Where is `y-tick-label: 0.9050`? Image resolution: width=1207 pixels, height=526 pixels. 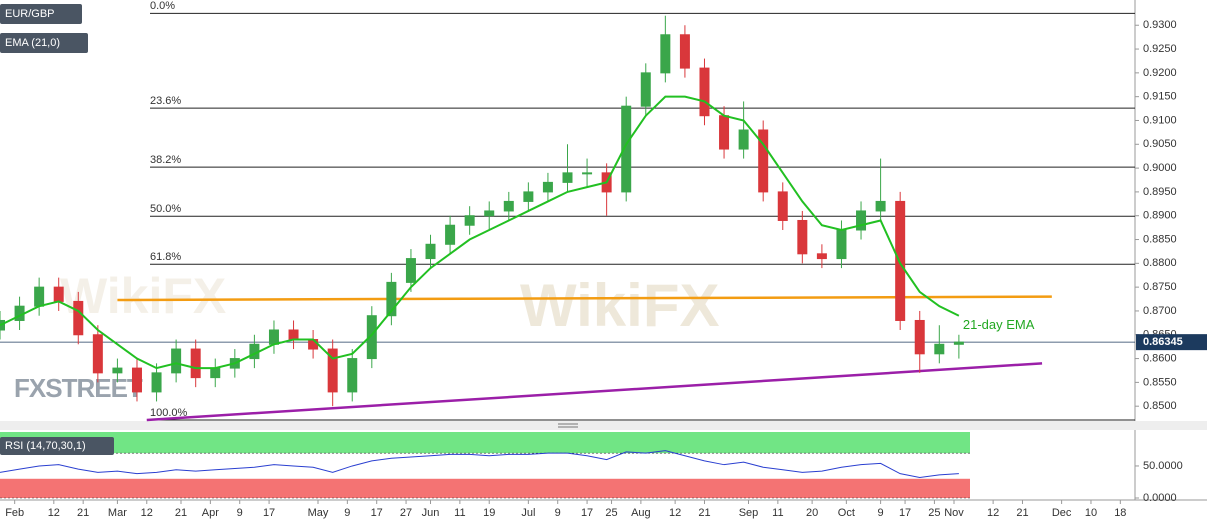 y-tick-label: 0.9050 is located at coordinates (1160, 144).